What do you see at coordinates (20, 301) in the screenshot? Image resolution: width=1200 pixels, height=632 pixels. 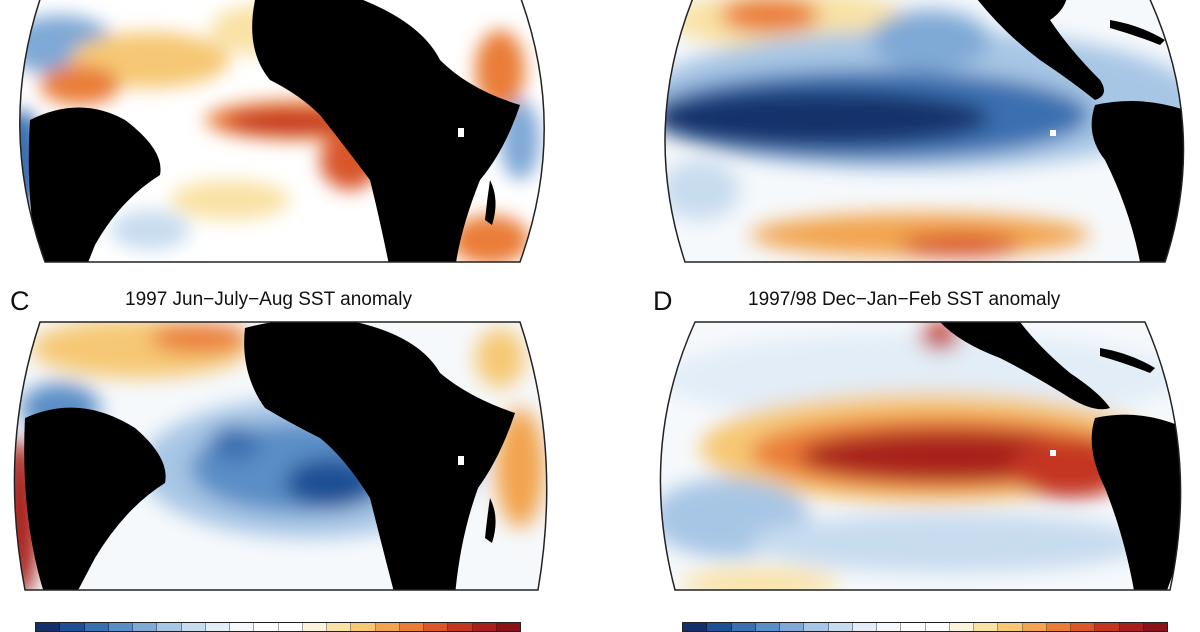 I see `panel-c-letter: C` at bounding box center [20, 301].